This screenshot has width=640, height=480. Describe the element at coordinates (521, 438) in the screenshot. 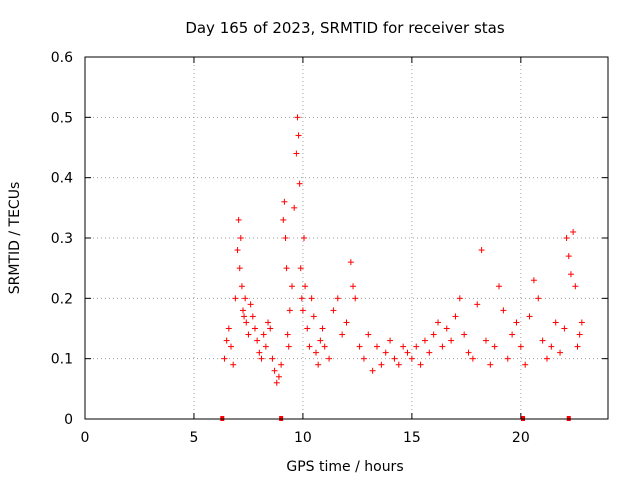

I see `x-tick-label: 20` at that location.